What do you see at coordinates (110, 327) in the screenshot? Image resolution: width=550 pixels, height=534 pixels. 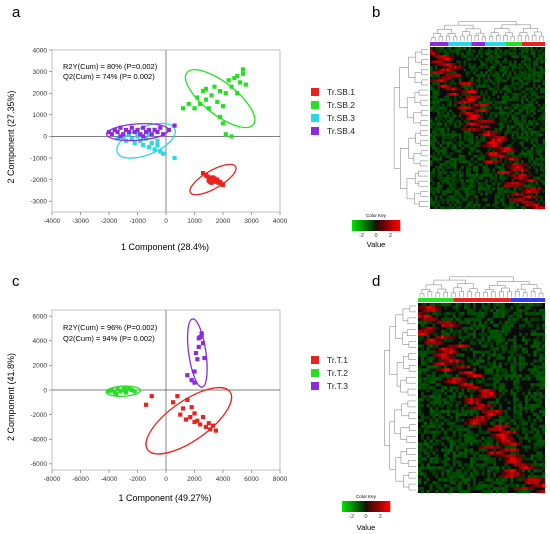 I see `panel-c-stat-r2y: R2Y(Cum) = 96% (P=0.002)` at bounding box center [110, 327].